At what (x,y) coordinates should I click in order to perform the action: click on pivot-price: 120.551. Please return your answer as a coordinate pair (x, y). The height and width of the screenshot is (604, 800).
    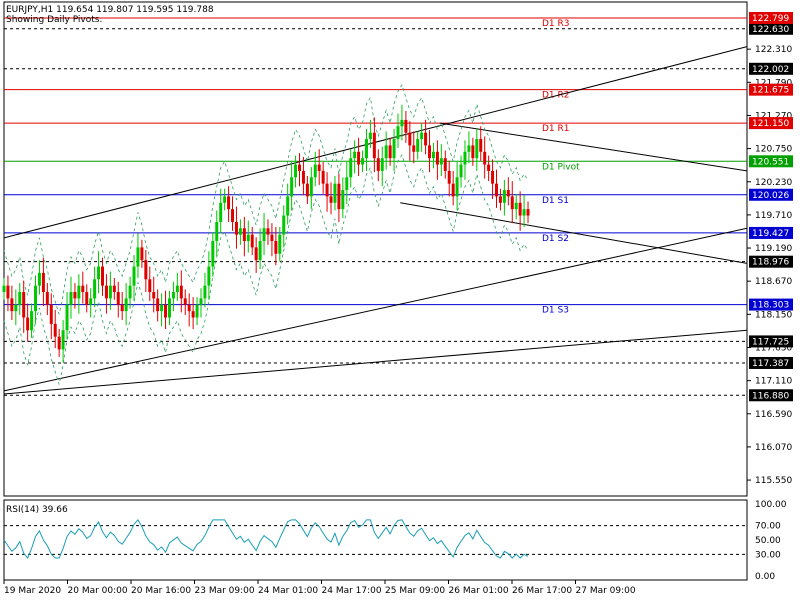
    Looking at the image, I should click on (770, 162).